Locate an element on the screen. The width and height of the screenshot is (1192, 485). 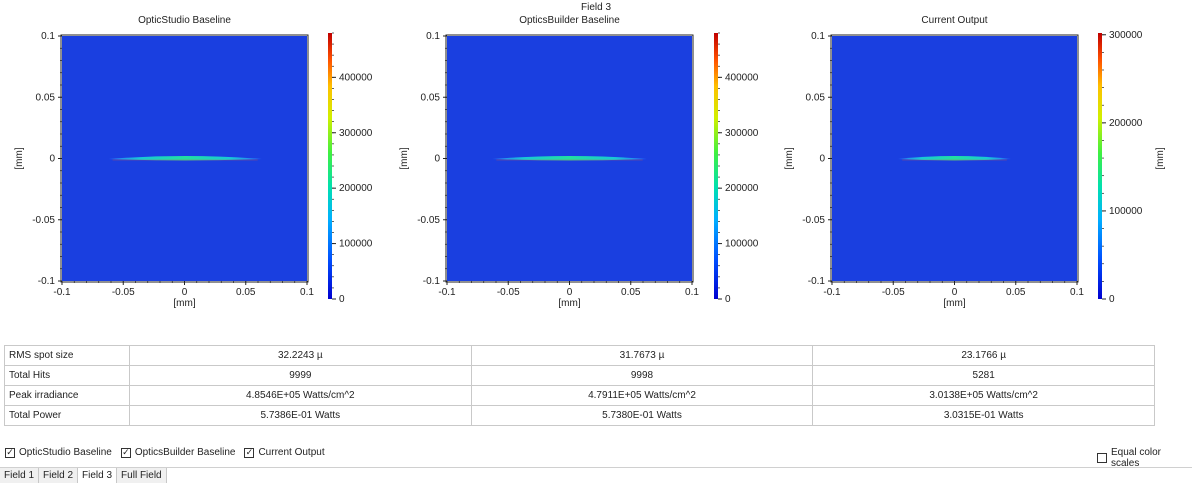
table-cell: 3.0315E-01 Watts is located at coordinates (983, 415).